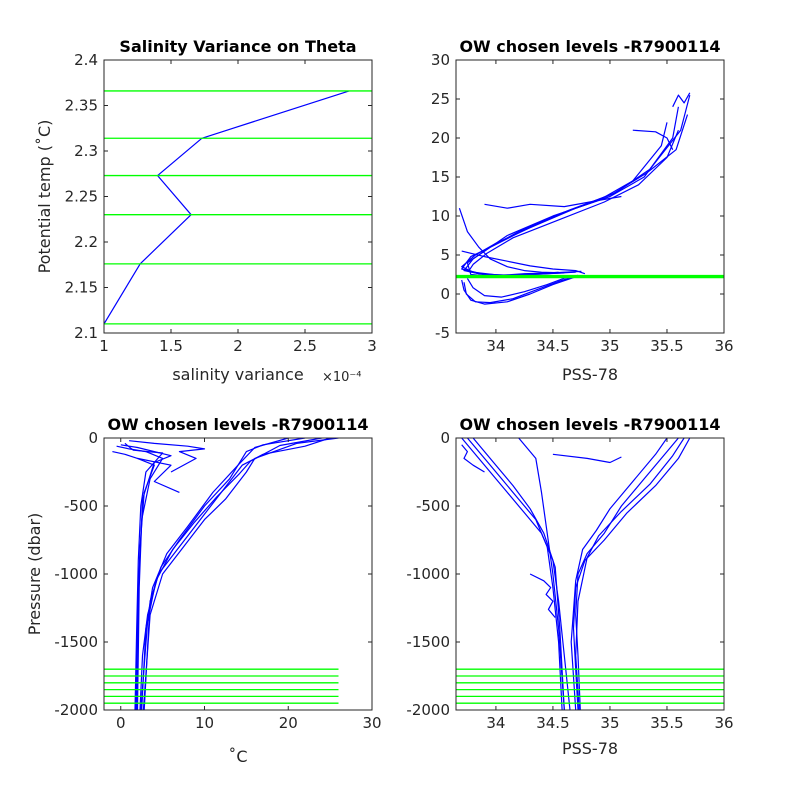 The height and width of the screenshot is (800, 800). Describe the element at coordinates (81, 288) in the screenshot. I see `y-tick-label: 2.15` at that location.